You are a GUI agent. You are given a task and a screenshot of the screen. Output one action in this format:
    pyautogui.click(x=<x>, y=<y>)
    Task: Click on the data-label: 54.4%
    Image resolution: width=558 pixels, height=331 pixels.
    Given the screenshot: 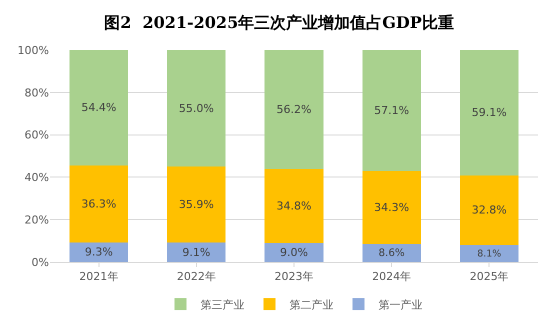 What is the action you would take?
    pyautogui.click(x=98, y=107)
    